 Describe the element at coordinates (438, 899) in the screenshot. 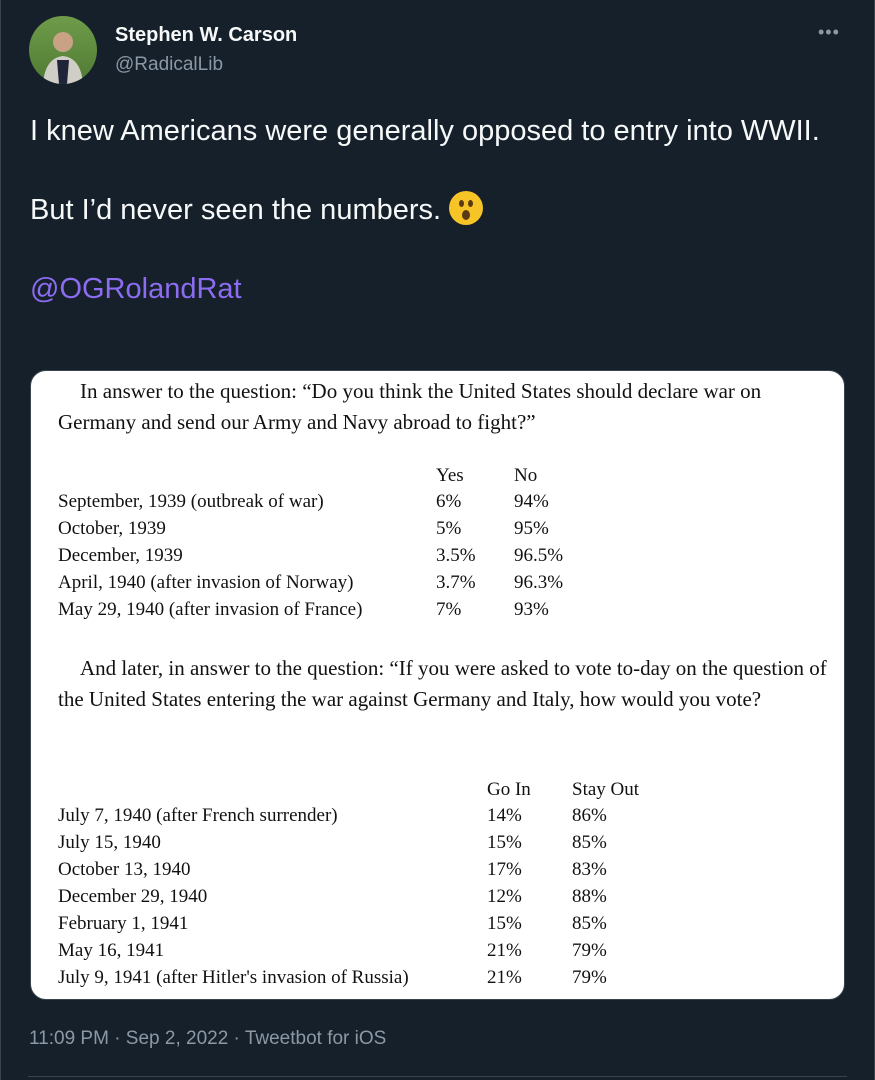

I see `table-row: December 29, 1940 12% 88%` at that location.